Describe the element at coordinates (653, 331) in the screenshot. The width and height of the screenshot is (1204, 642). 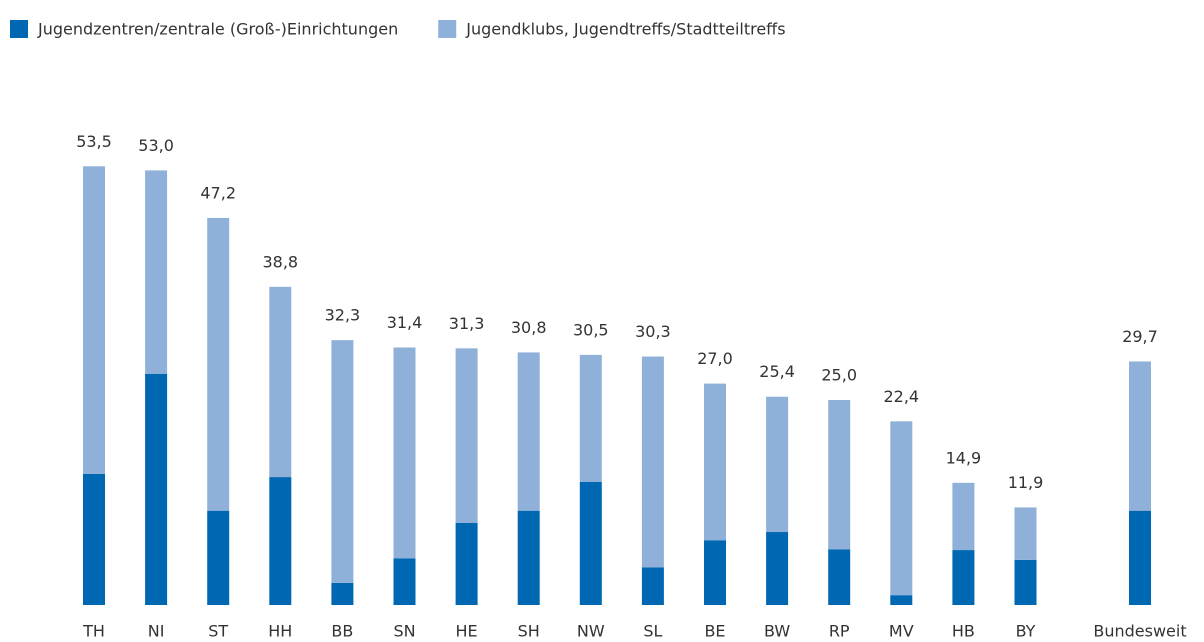
I see `total-label: 30,3` at that location.